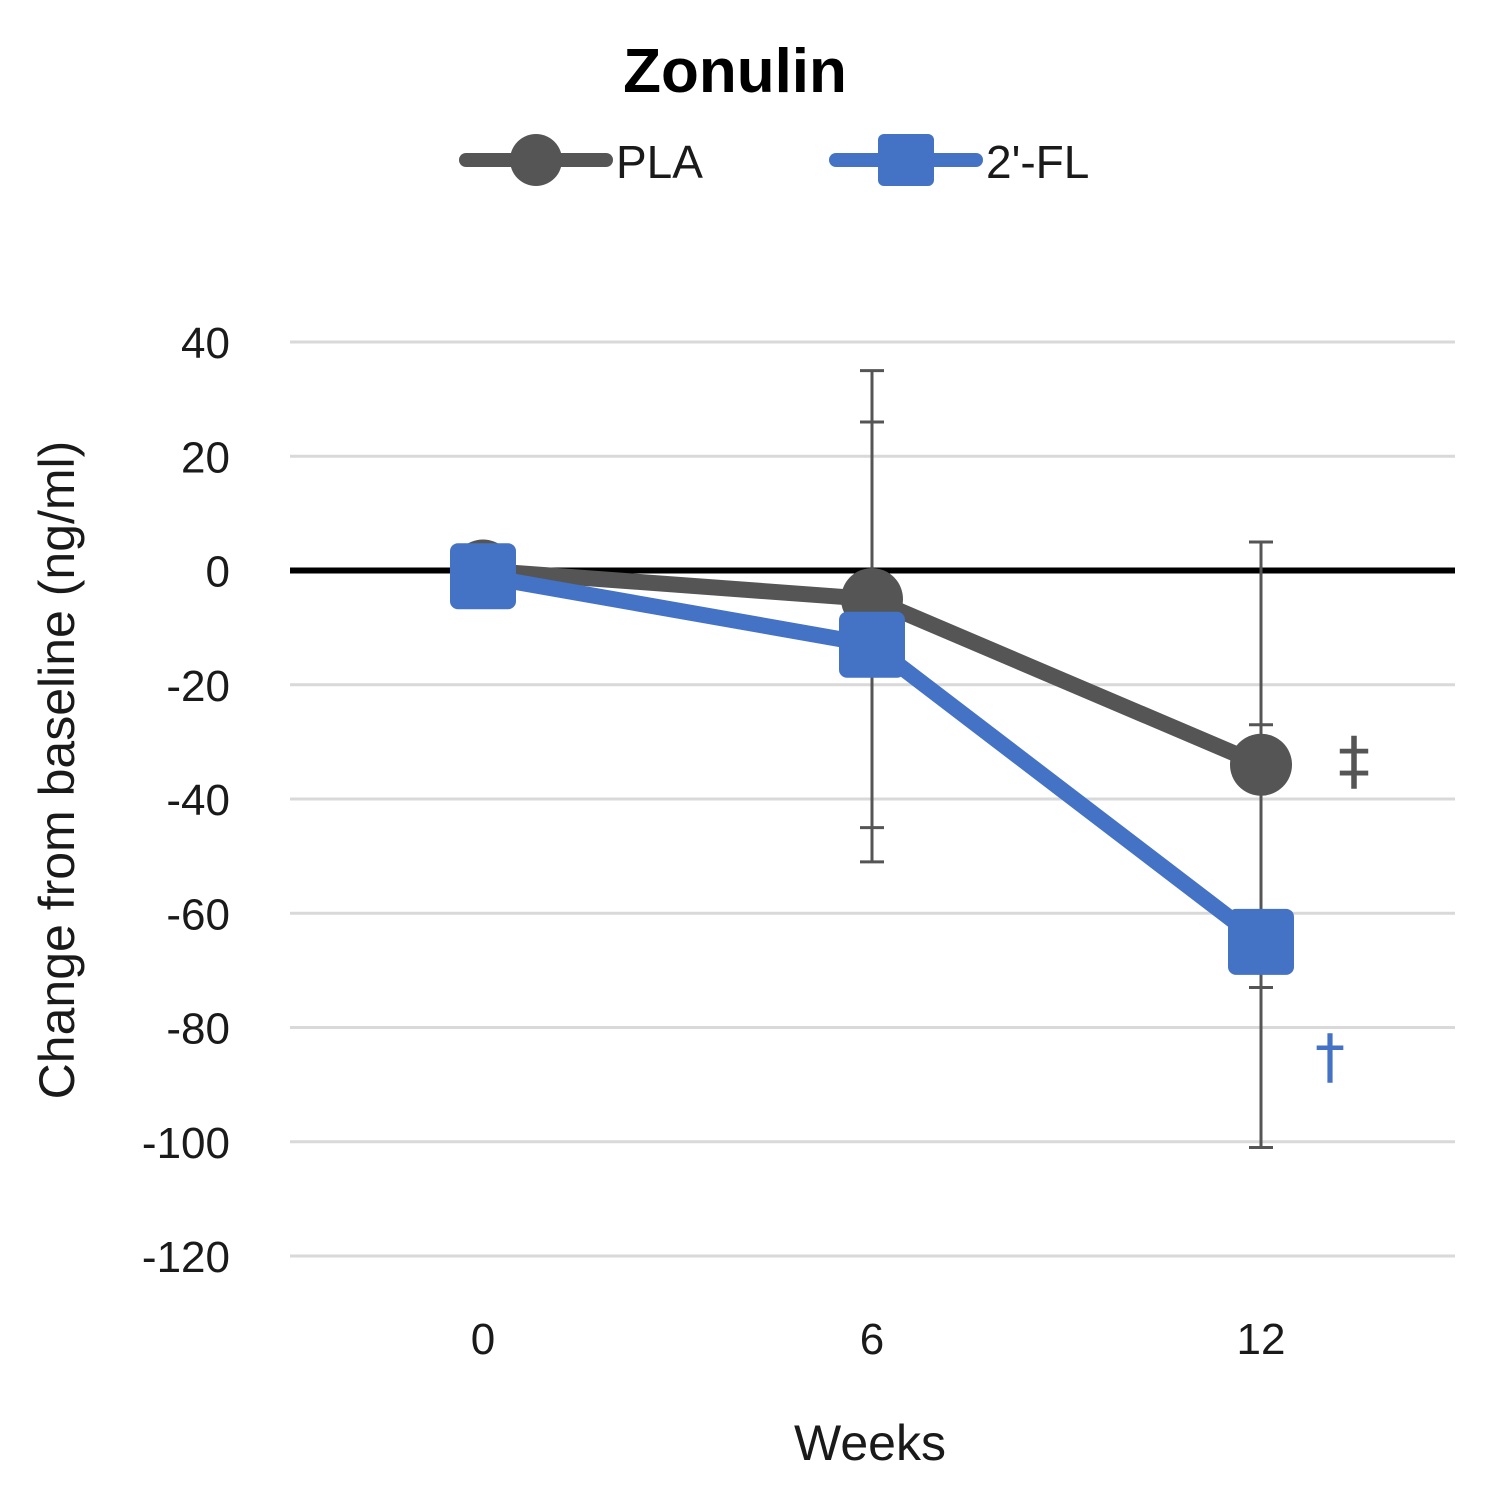 The height and width of the screenshot is (1499, 1492). Describe the element at coordinates (205, 343) in the screenshot. I see `y-tick-label: 40` at that location.